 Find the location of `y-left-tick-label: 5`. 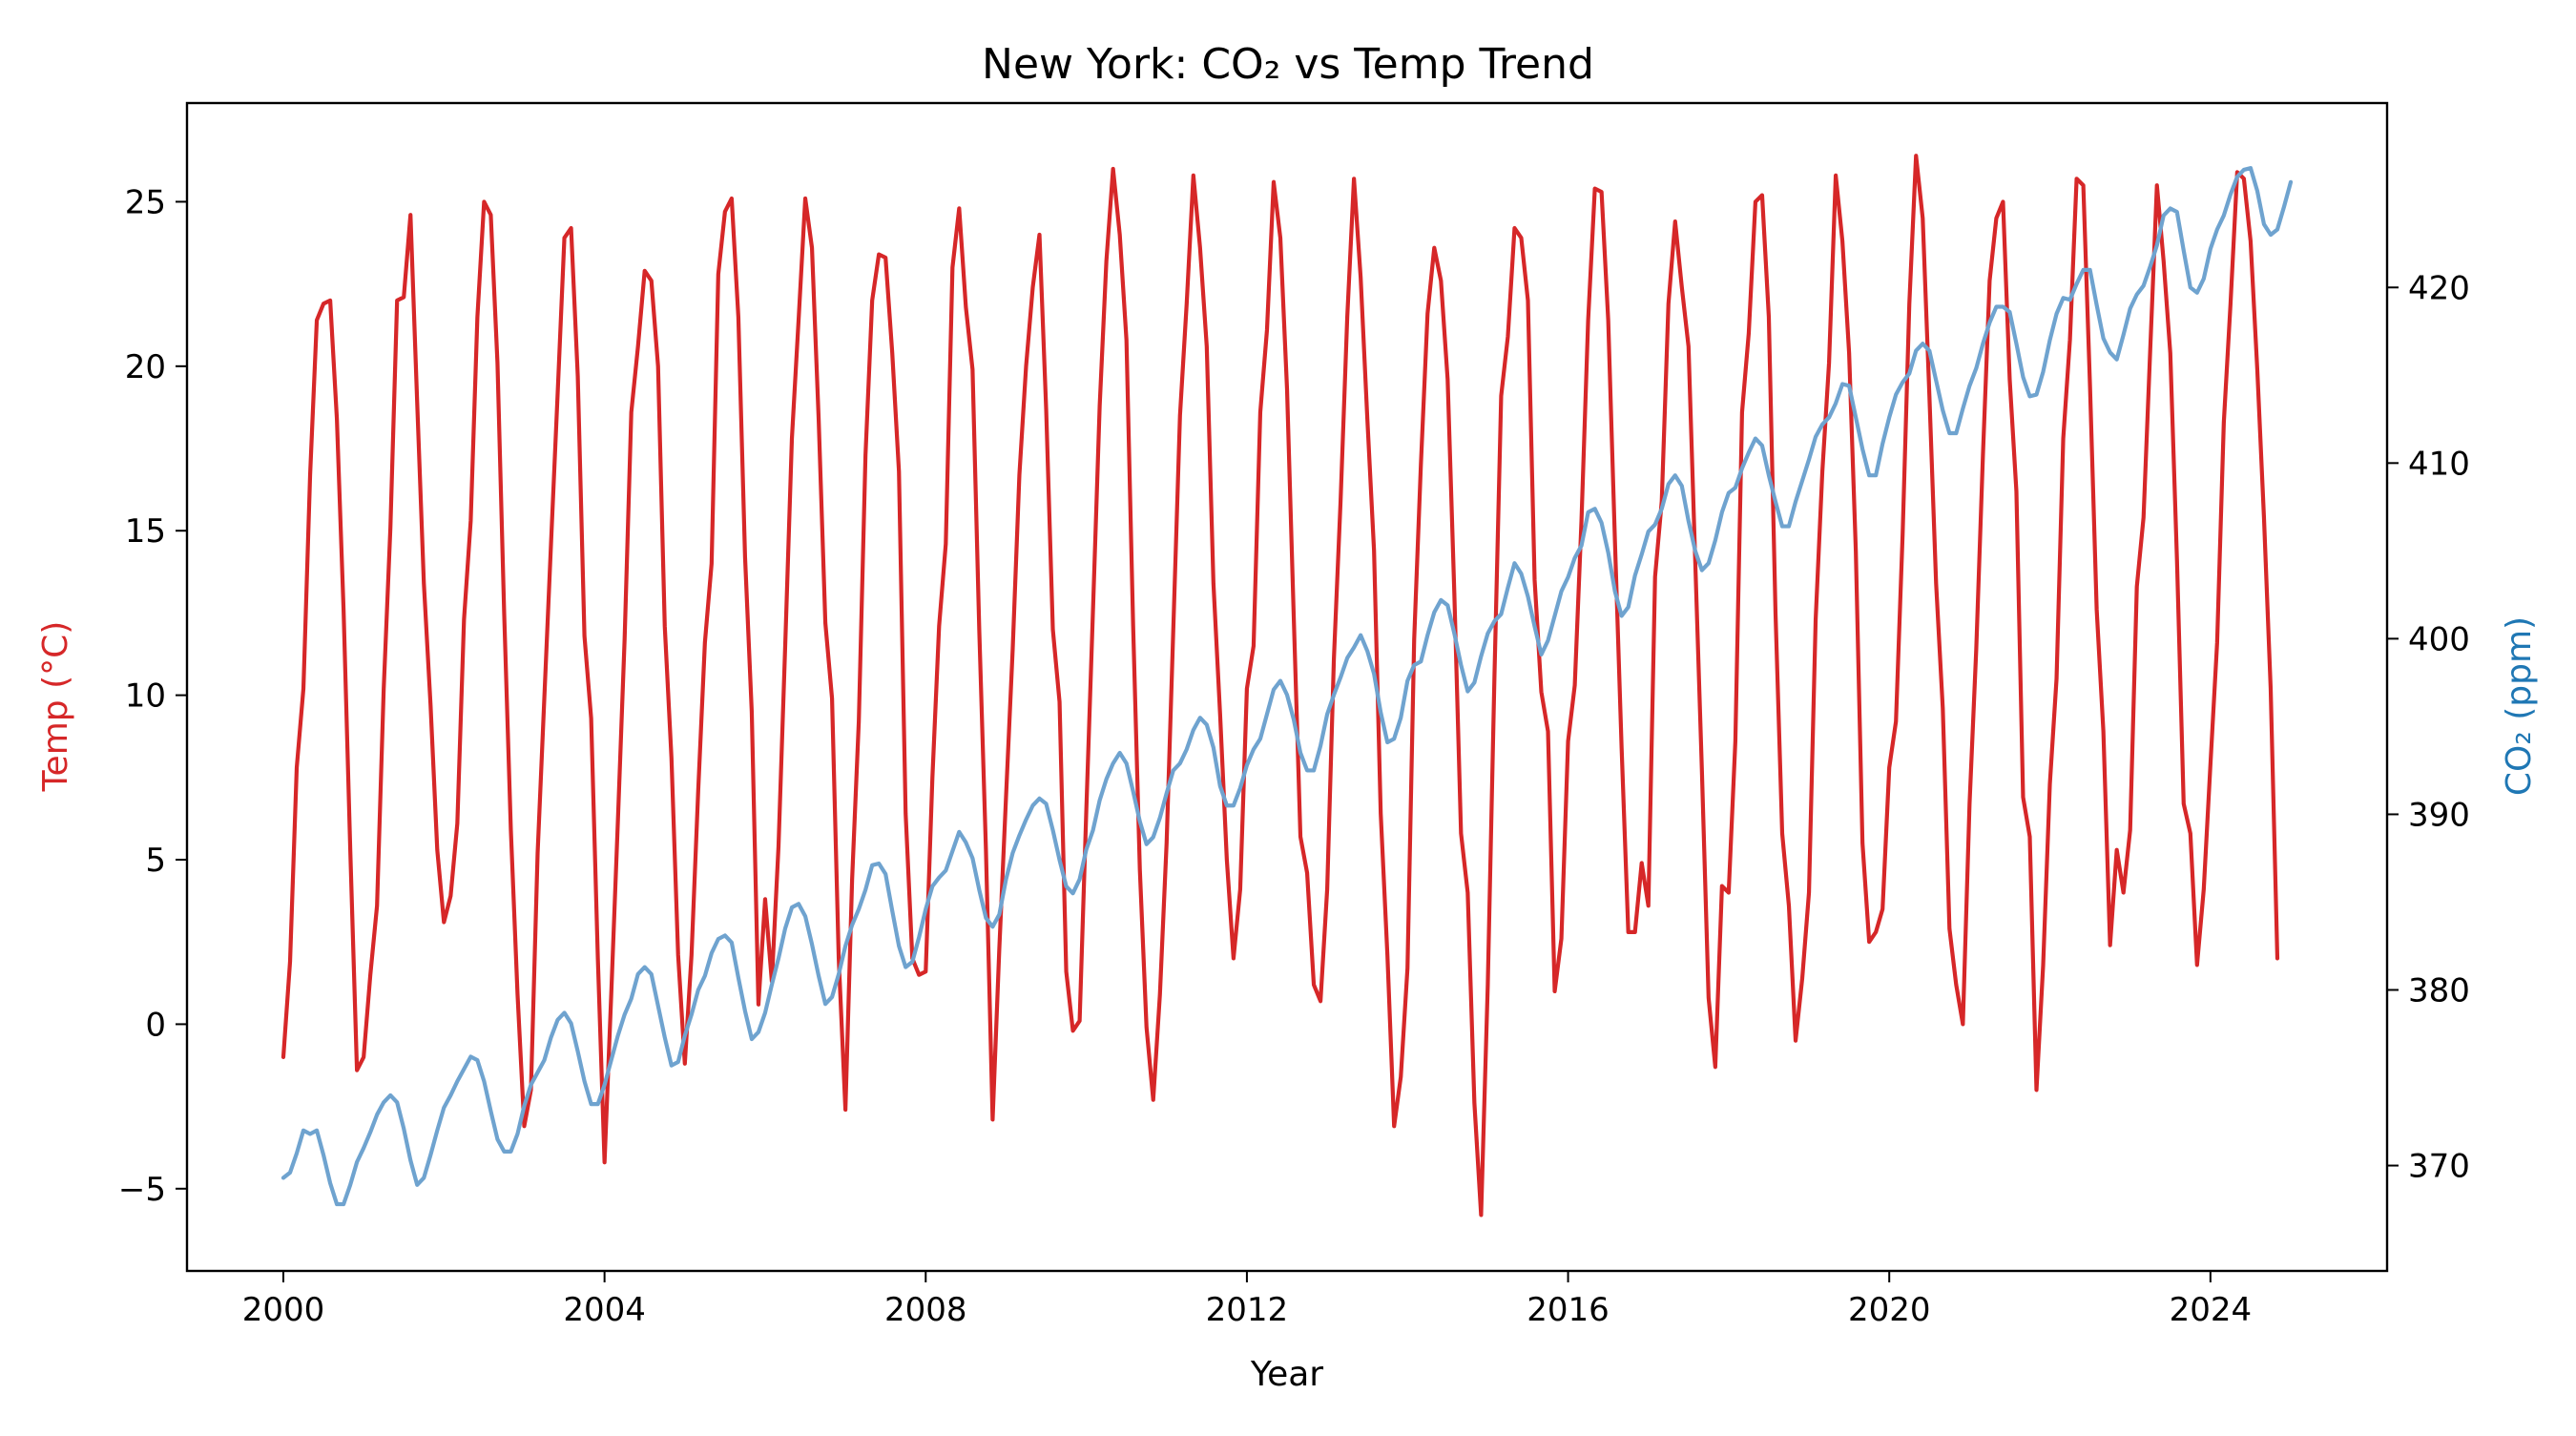

y-left-tick-label: 5 is located at coordinates (155, 861).